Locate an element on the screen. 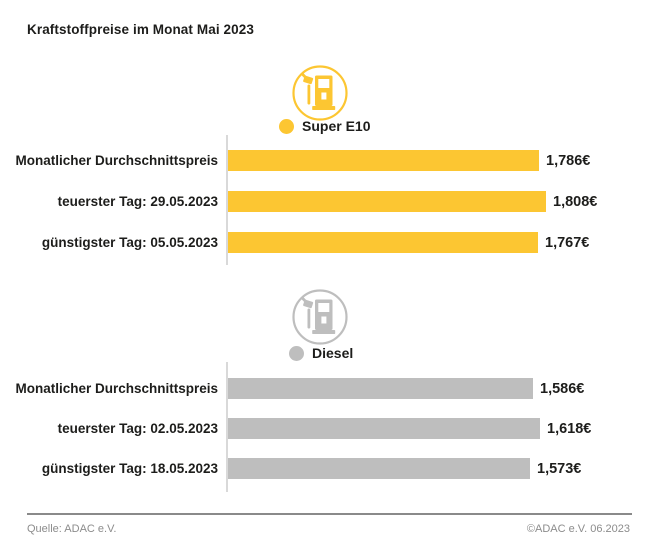 The height and width of the screenshot is (558, 650). legend-diesel: Diesel is located at coordinates (321, 353).